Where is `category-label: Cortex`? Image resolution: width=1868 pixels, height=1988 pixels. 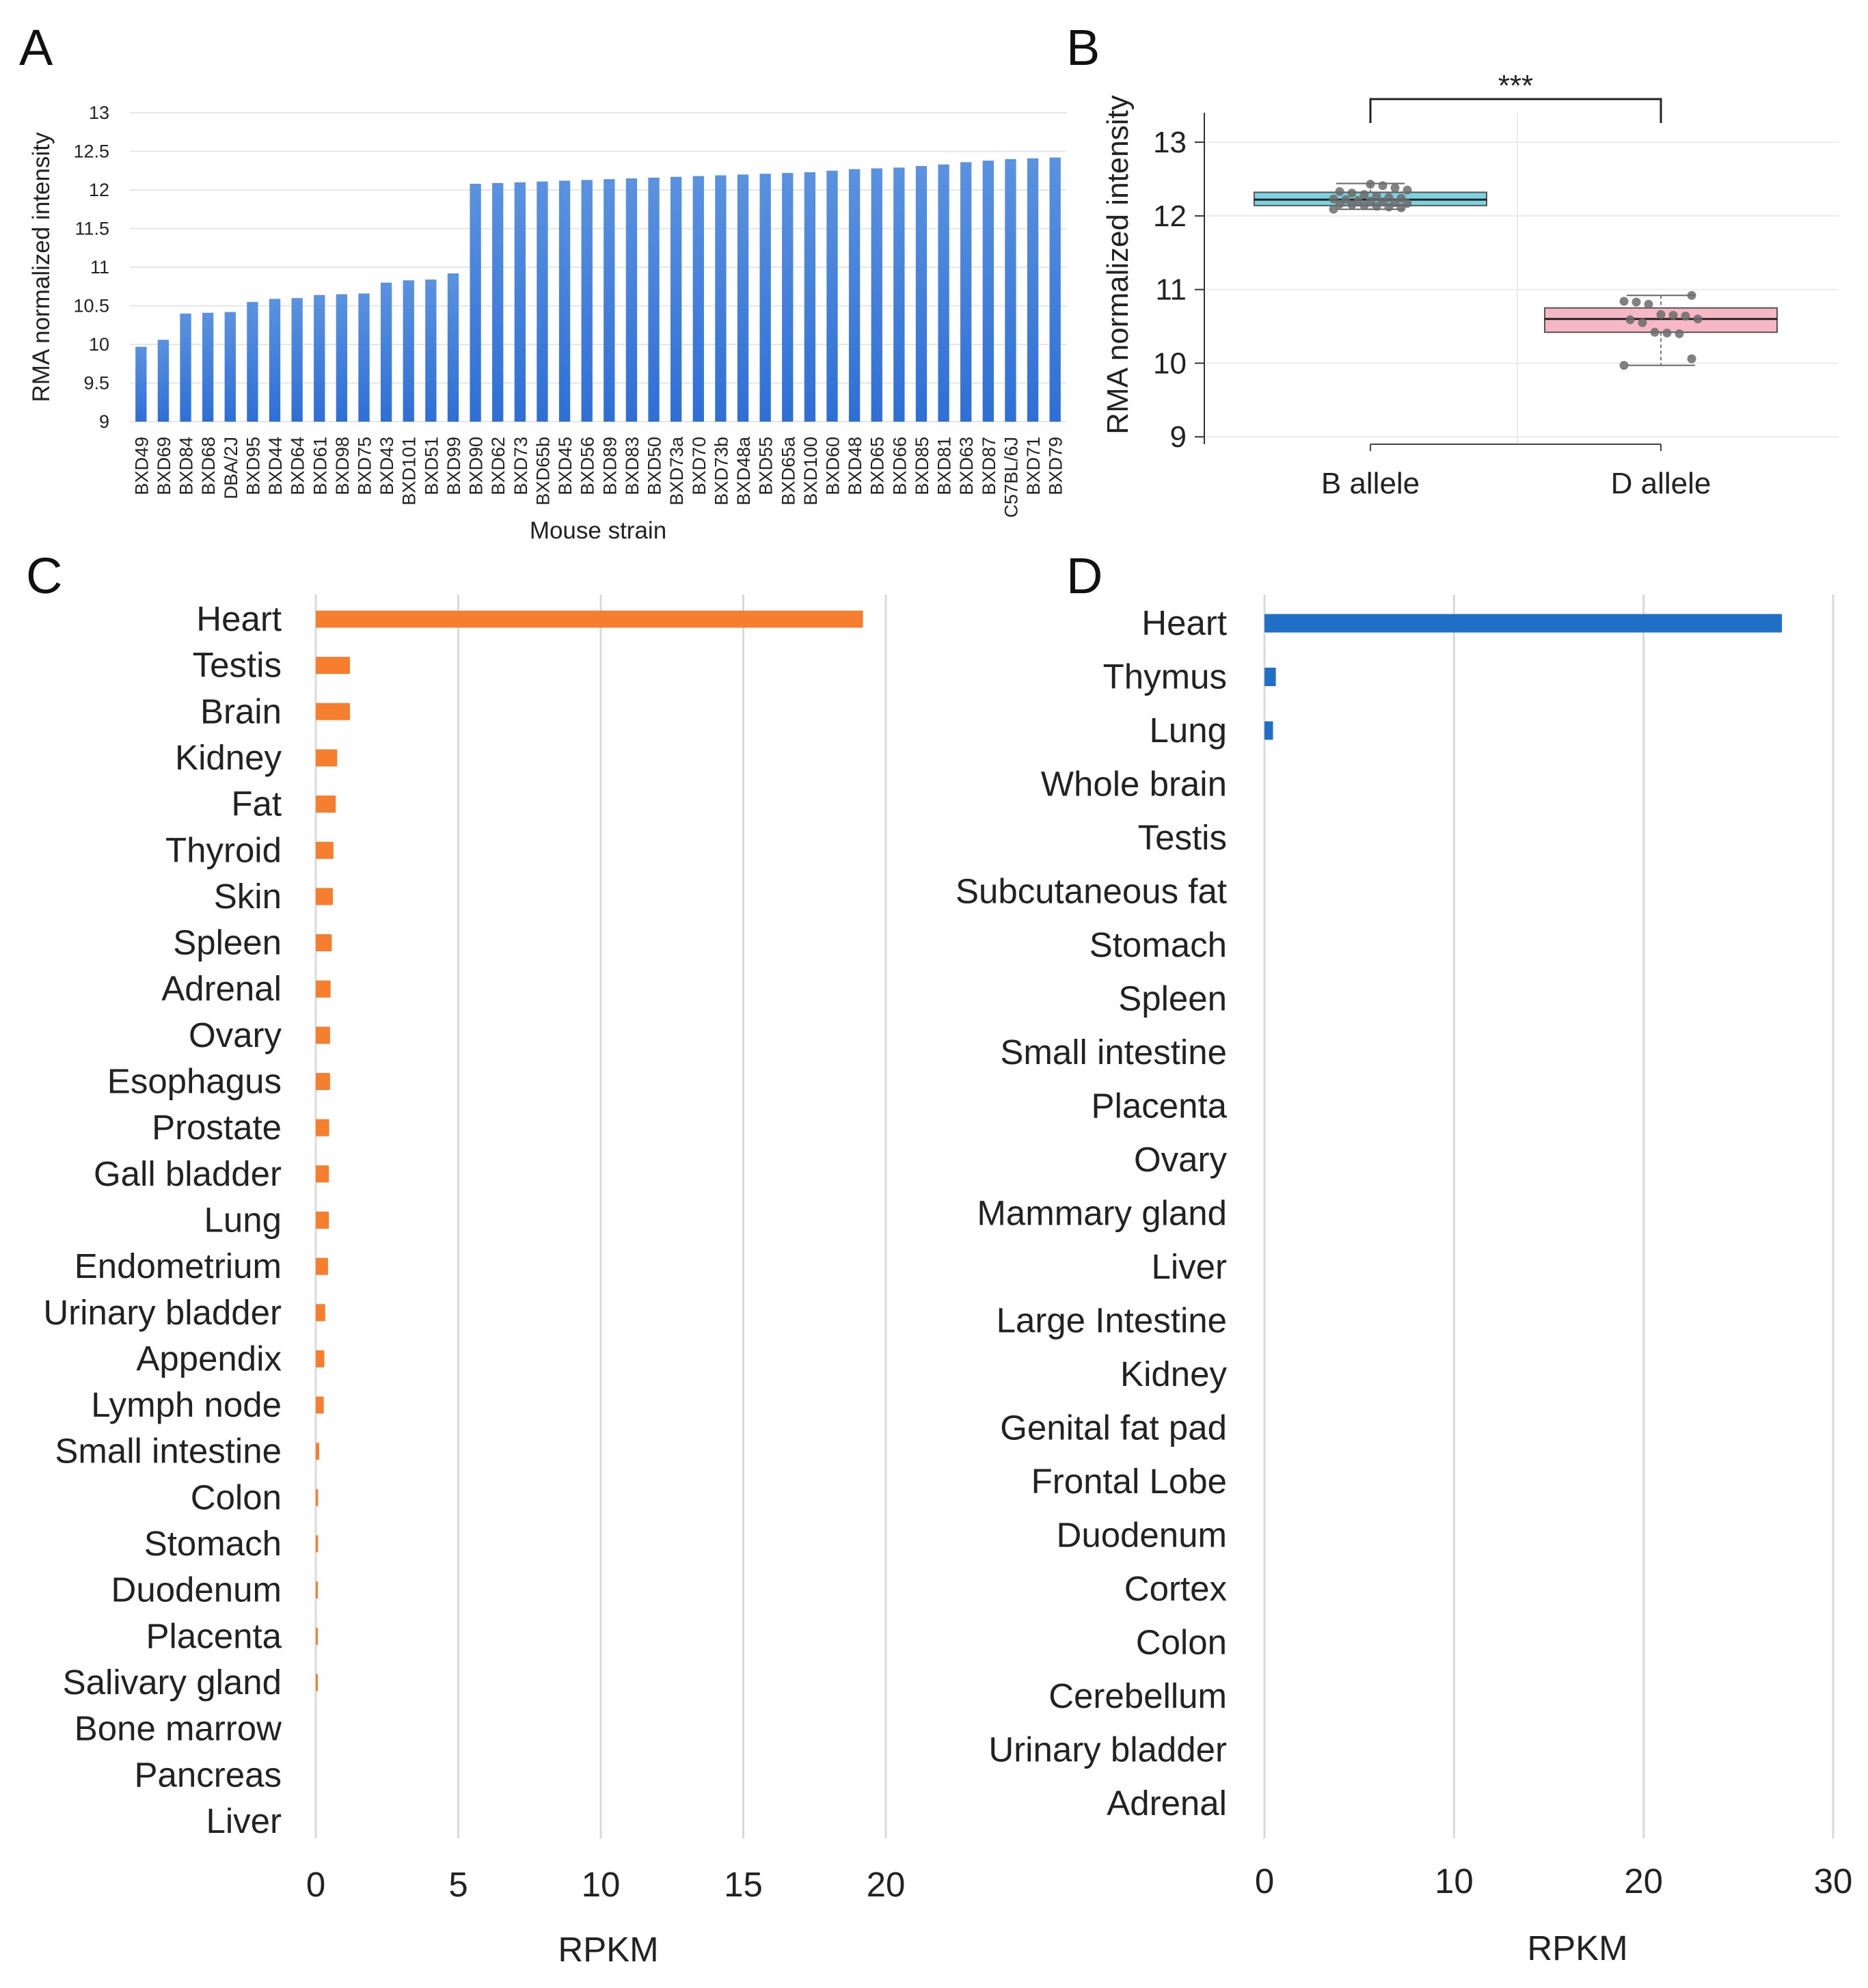 category-label: Cortex is located at coordinates (1175, 1588).